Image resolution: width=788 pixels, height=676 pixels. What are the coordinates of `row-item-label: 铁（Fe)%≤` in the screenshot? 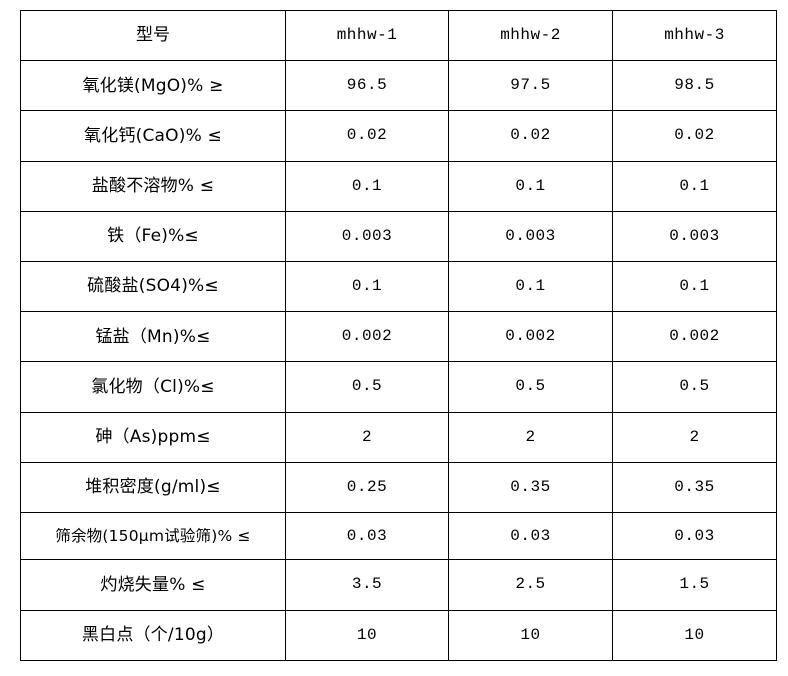 It's located at (153, 236).